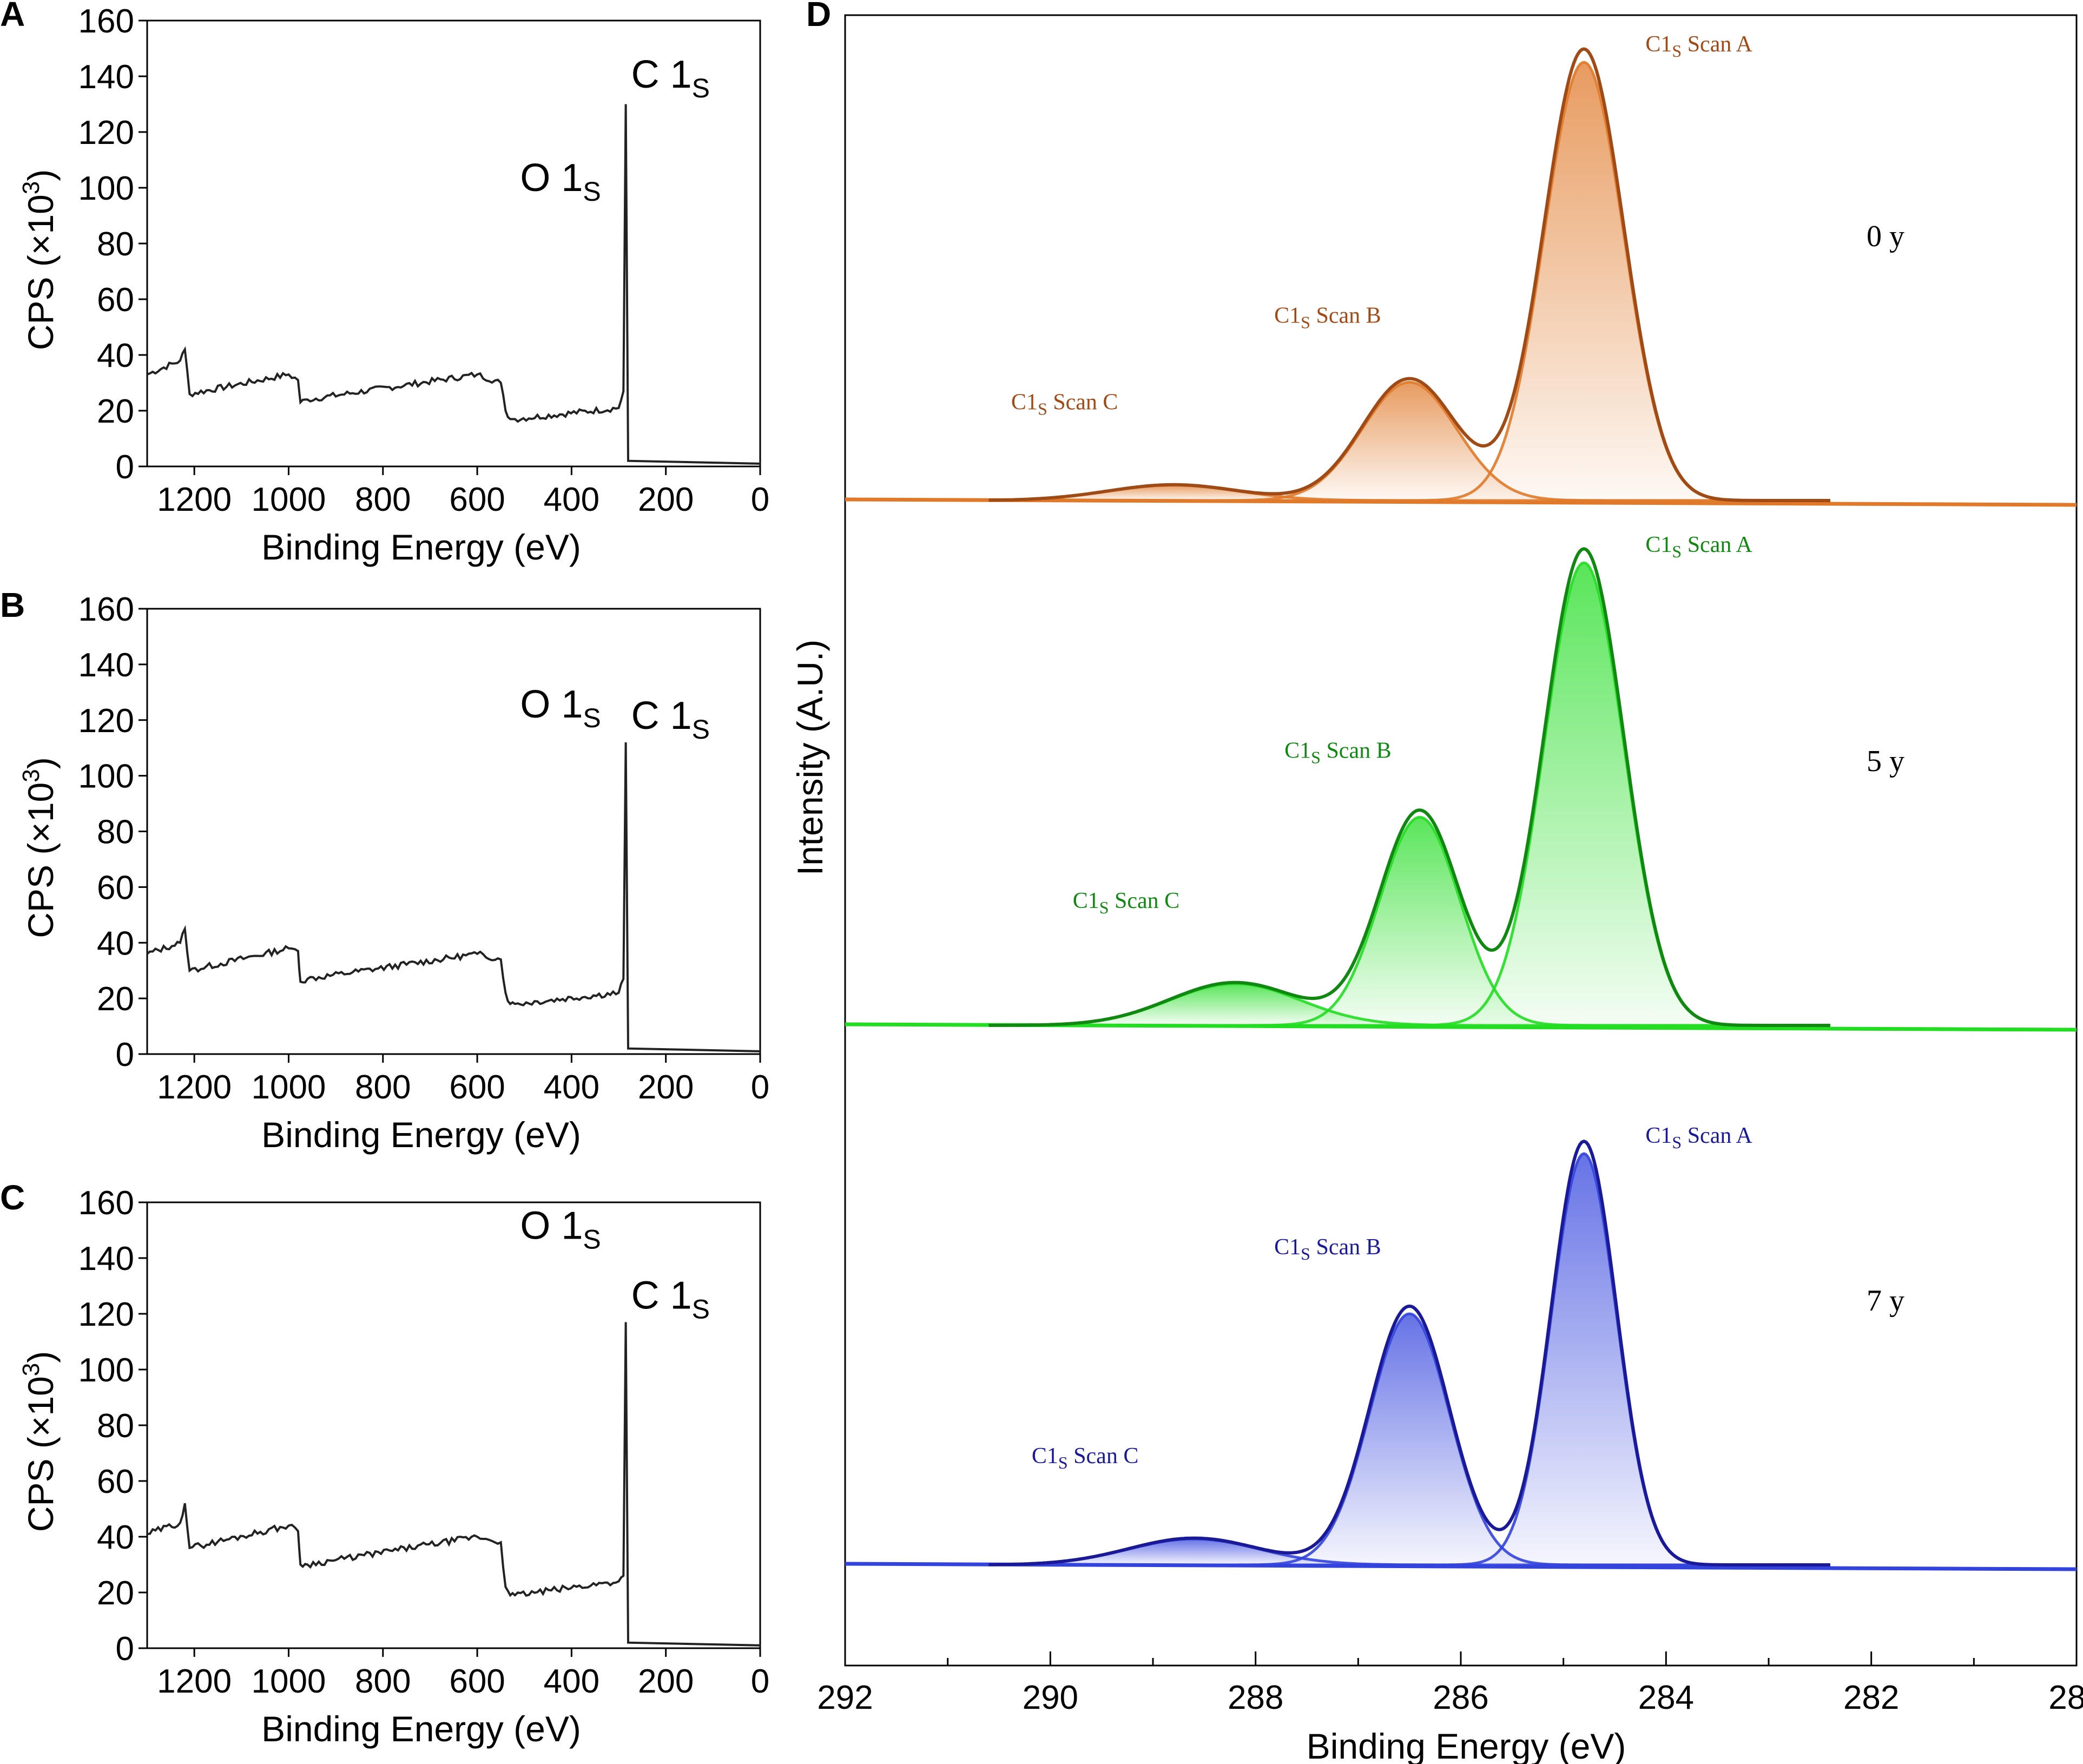 This screenshot has width=2083, height=1764. I want to click on year-label: 5 y, so click(1885, 761).